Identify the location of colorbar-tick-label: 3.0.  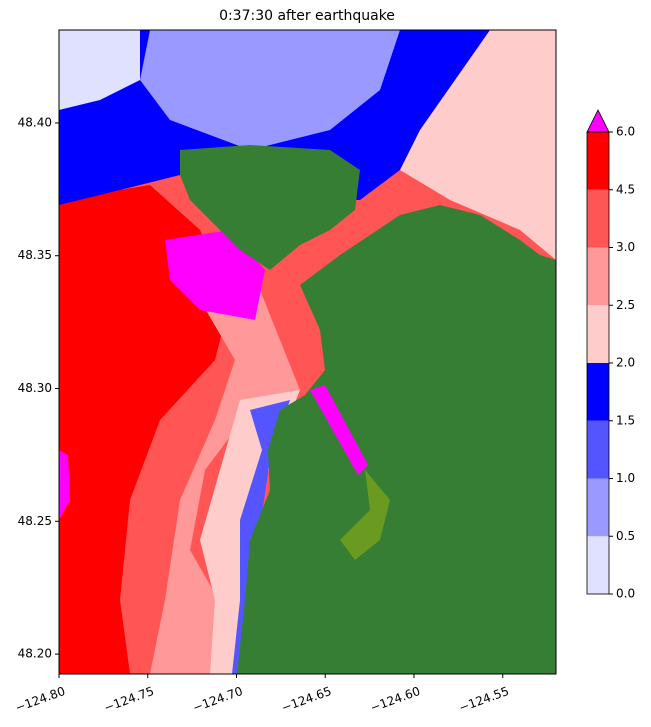
(625, 247).